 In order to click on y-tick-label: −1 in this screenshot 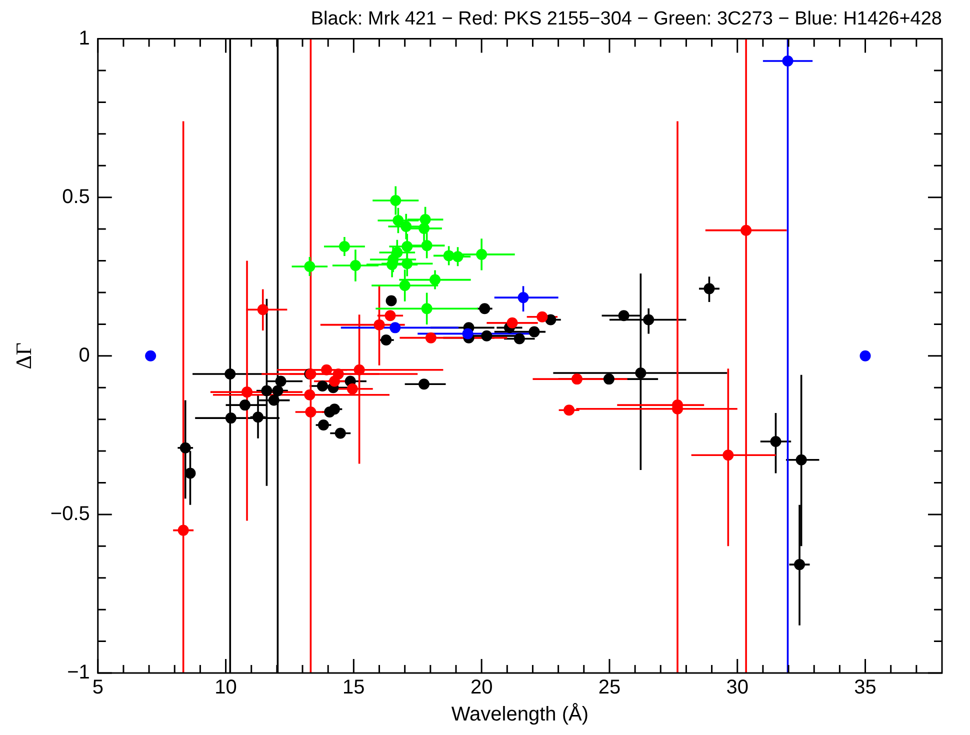, I will do `click(78, 673)`.